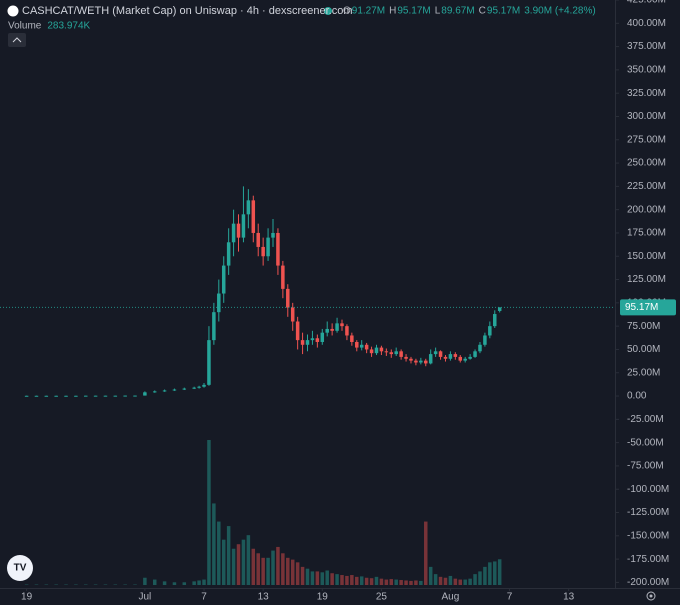  I want to click on change-label: 3.90M (+4.28%), so click(559, 11).